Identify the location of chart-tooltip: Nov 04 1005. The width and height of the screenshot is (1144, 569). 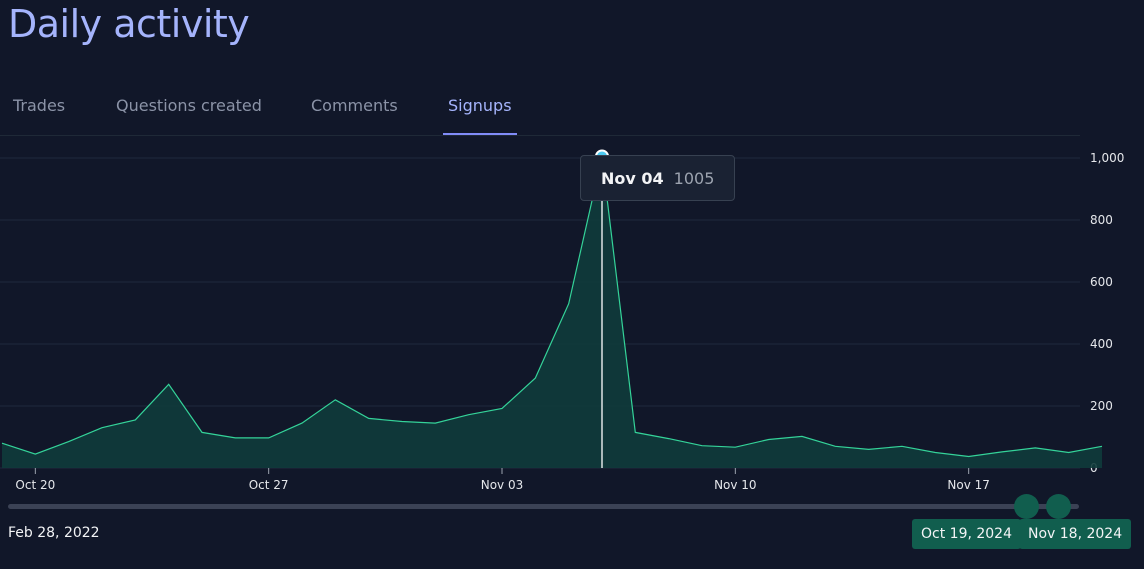
(658, 178).